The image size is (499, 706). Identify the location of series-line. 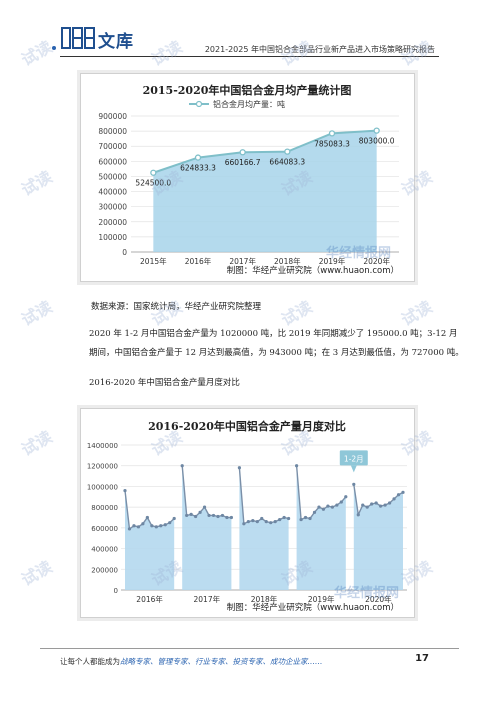
(265, 151).